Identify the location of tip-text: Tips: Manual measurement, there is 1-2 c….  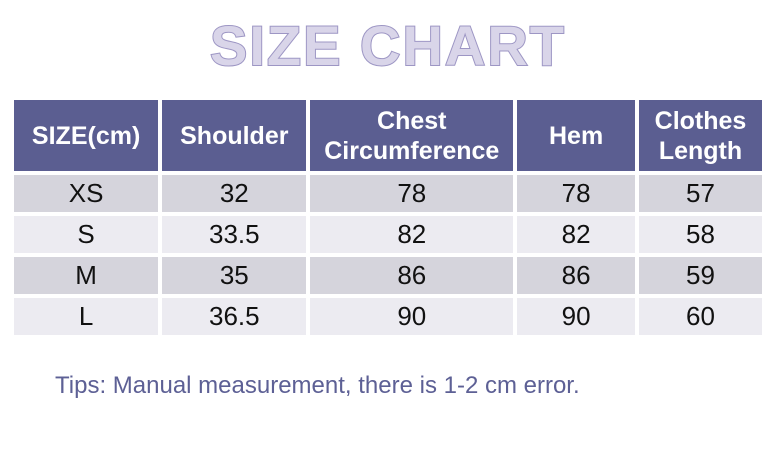
(317, 385).